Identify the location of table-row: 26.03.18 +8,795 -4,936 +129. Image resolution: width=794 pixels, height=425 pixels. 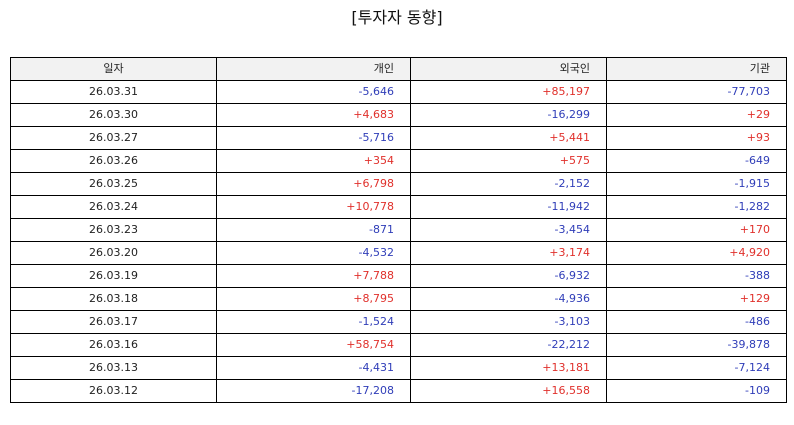
(398, 299).